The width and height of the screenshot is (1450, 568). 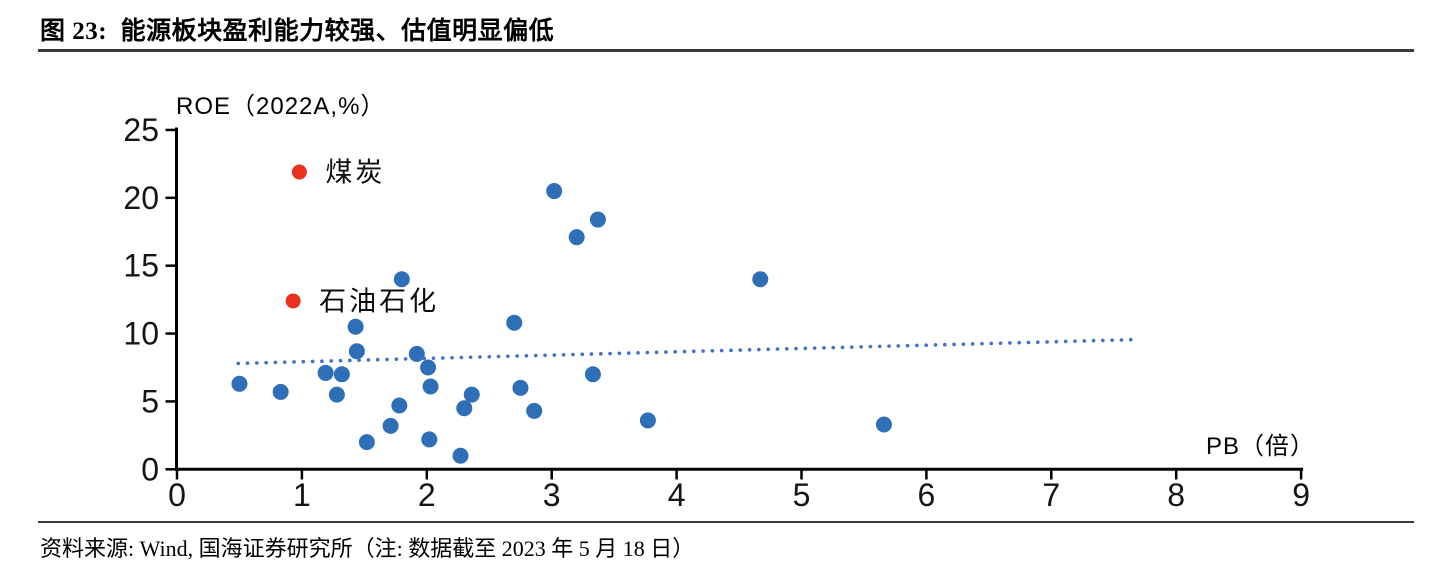 I want to click on x-tick-label: 1, so click(x=302, y=495).